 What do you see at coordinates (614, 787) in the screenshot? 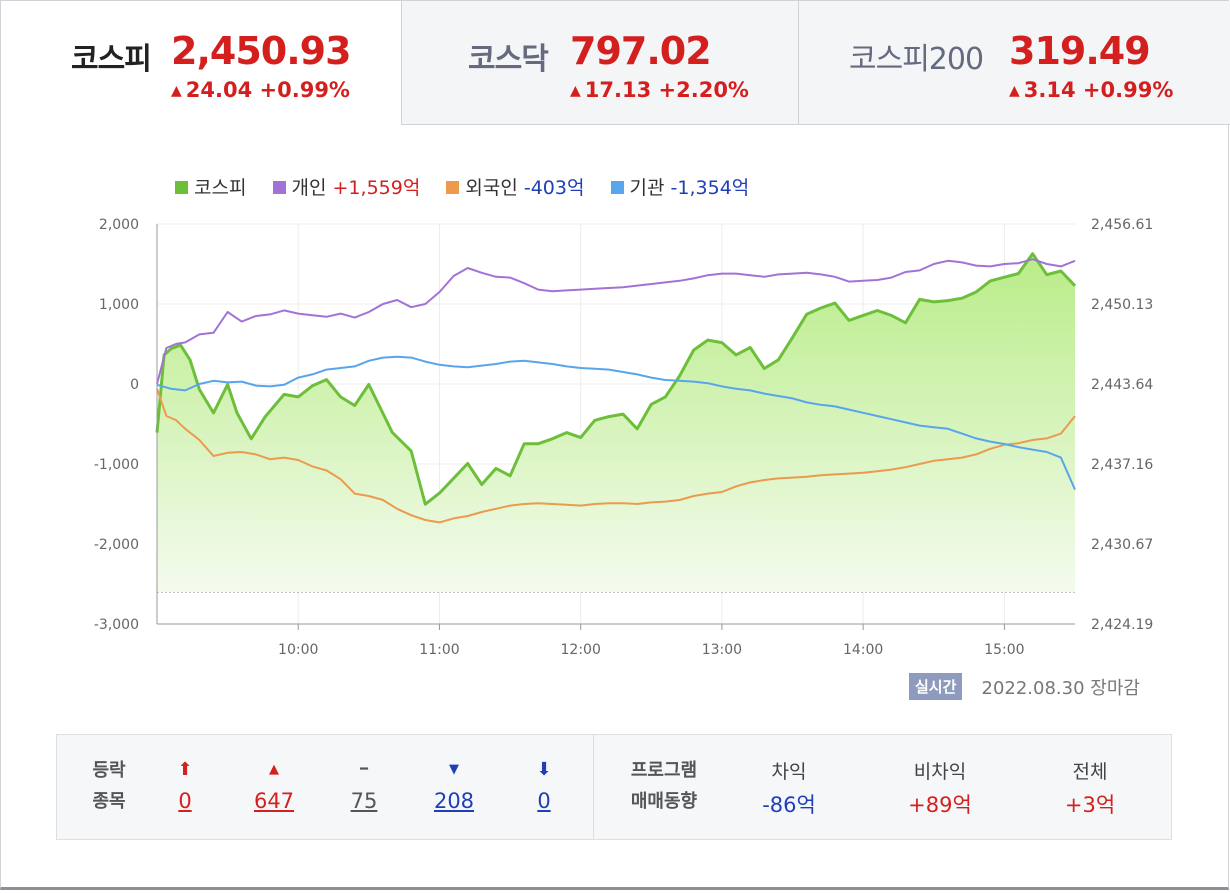
I see `market-summary-panel: 등락 종목 ⬆ 0 ▲ 647 ━ 75 ▼ 208 ⬇ 0 프로그램 매매동향` at bounding box center [614, 787].